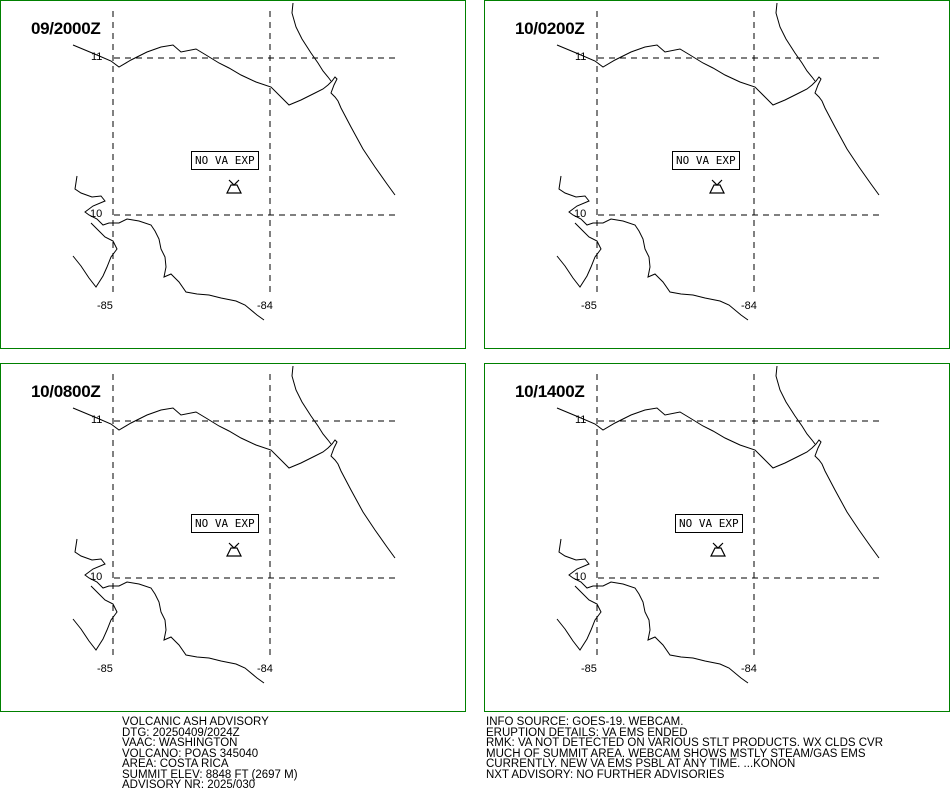  What do you see at coordinates (587, 732) in the screenshot?
I see `eruption-details: ERUPTION DETAILS: VA EMS ENDED` at bounding box center [587, 732].